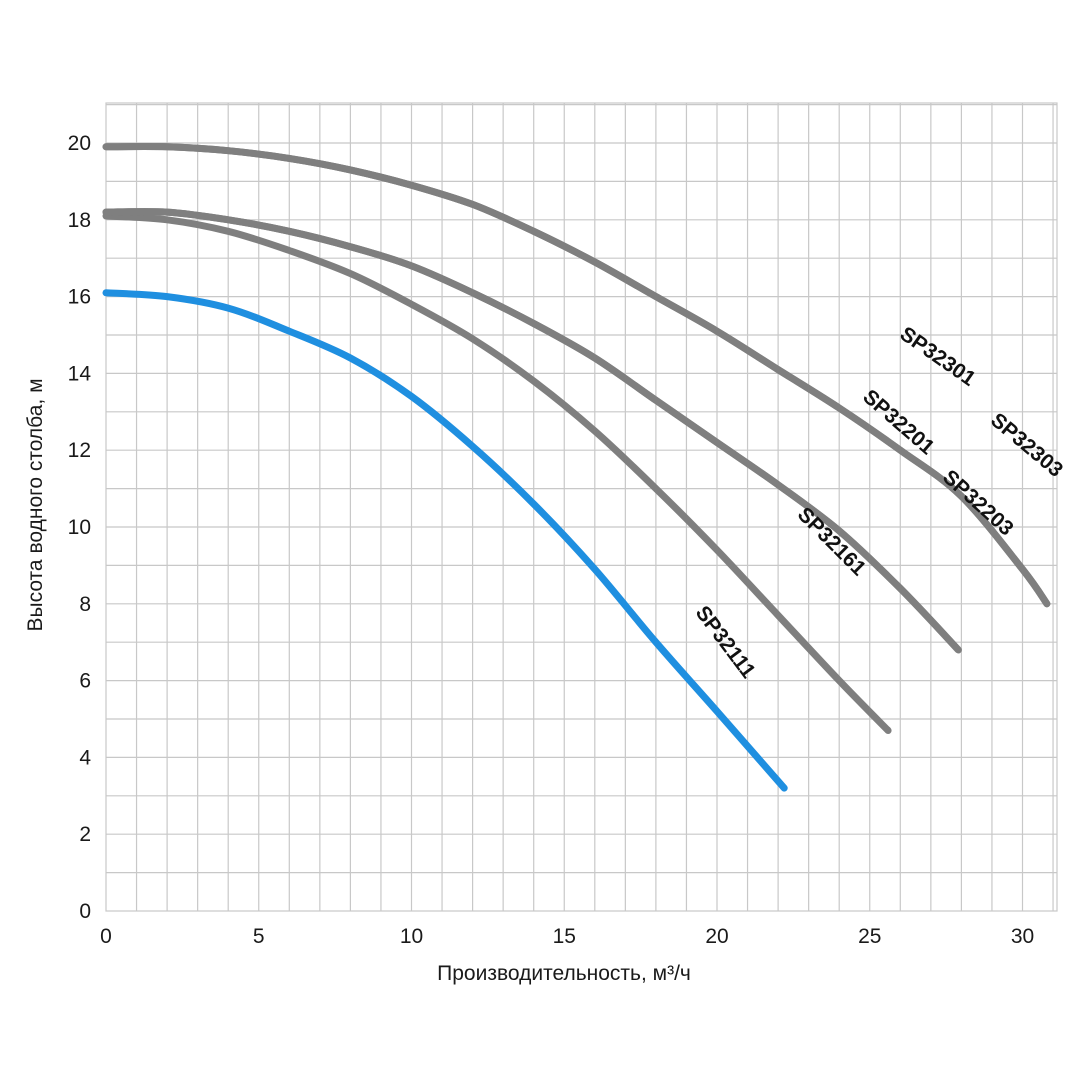 The width and height of the screenshot is (1080, 1080). What do you see at coordinates (85, 757) in the screenshot?
I see `y-tick-label: 4` at bounding box center [85, 757].